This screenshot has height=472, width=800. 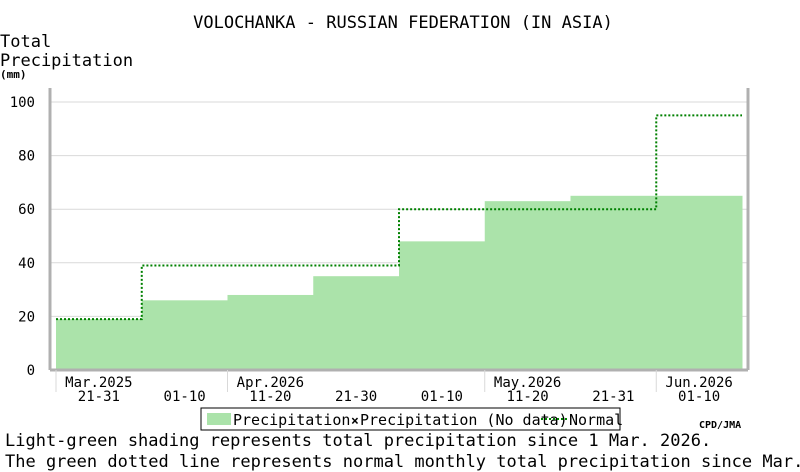 I want to click on y-axis-ticks: 0 20 40 60 80 100, so click(x=22, y=237).